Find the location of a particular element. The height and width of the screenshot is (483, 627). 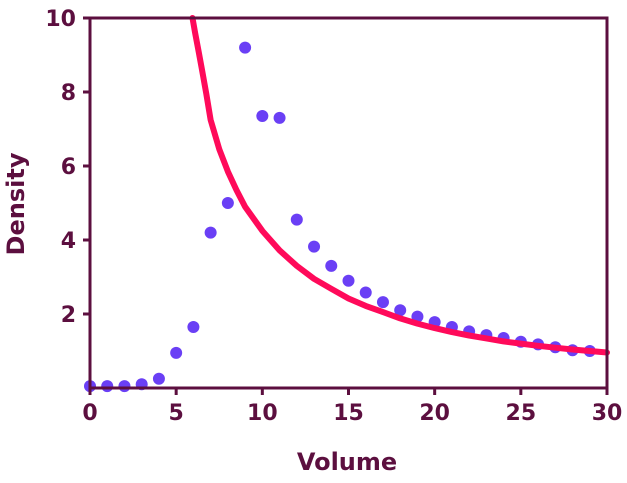

x-tick-label: 5 is located at coordinates (176, 413).